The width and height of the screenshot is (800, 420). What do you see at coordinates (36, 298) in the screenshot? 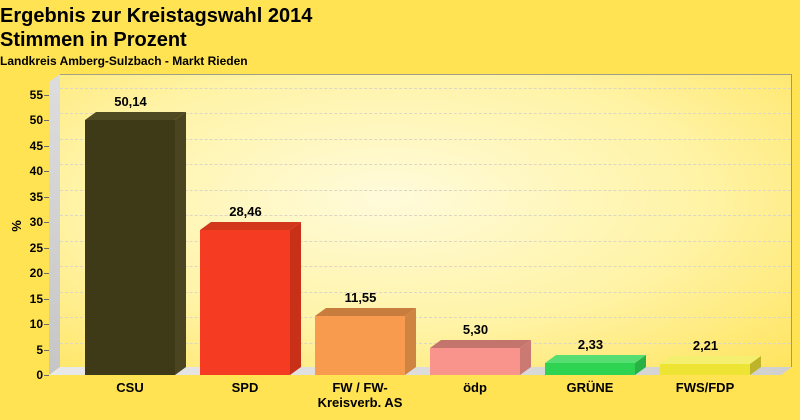
I see `y-tick-label-15: 15` at bounding box center [36, 298].